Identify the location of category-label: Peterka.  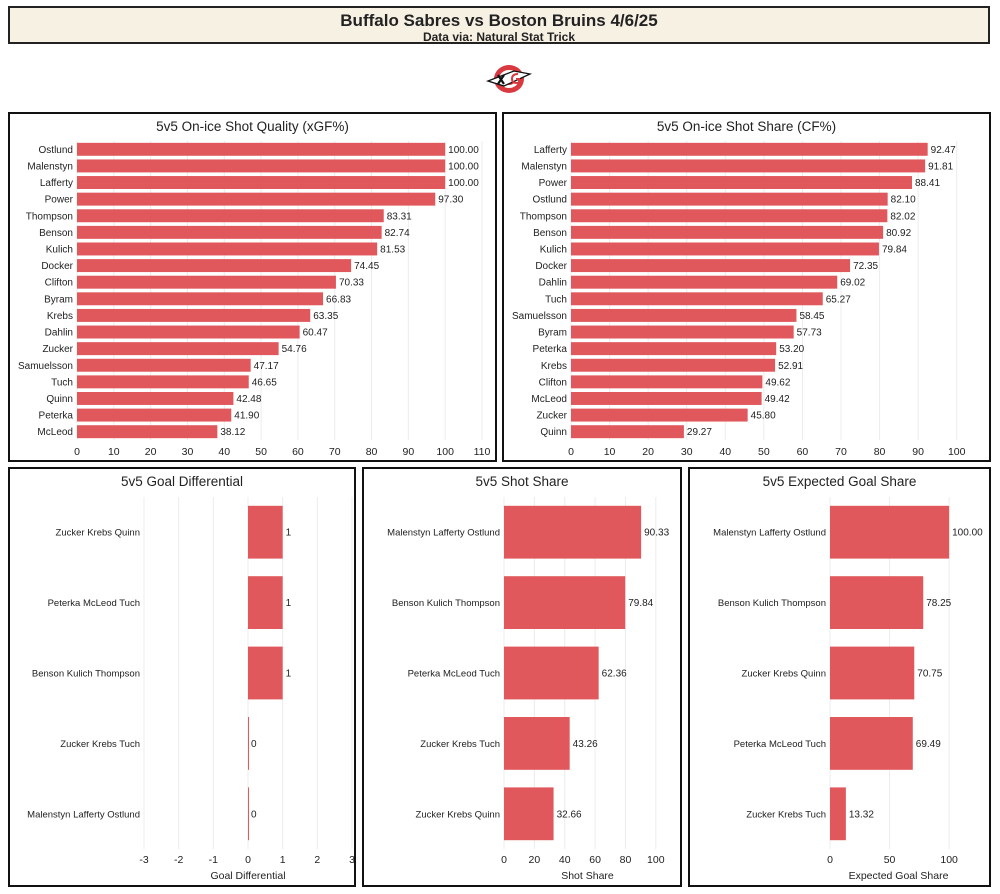
(550, 349).